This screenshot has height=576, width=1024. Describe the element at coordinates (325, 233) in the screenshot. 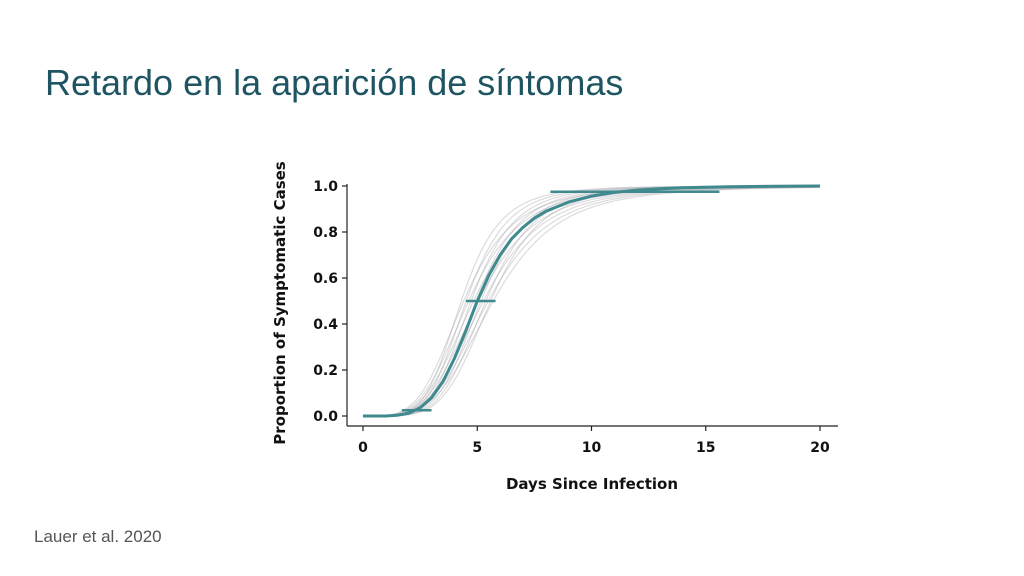

I see `y-tick-label: 0.8` at that location.